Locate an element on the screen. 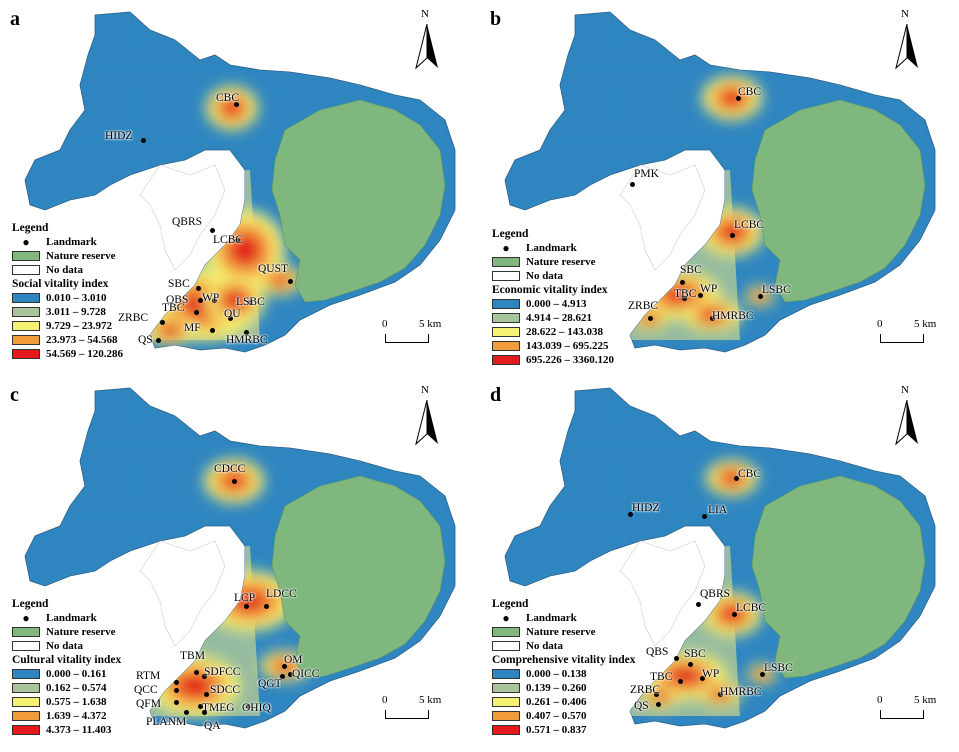 The width and height of the screenshot is (959, 752). legend-nature-reserve: Nature reserve is located at coordinates (81, 255).